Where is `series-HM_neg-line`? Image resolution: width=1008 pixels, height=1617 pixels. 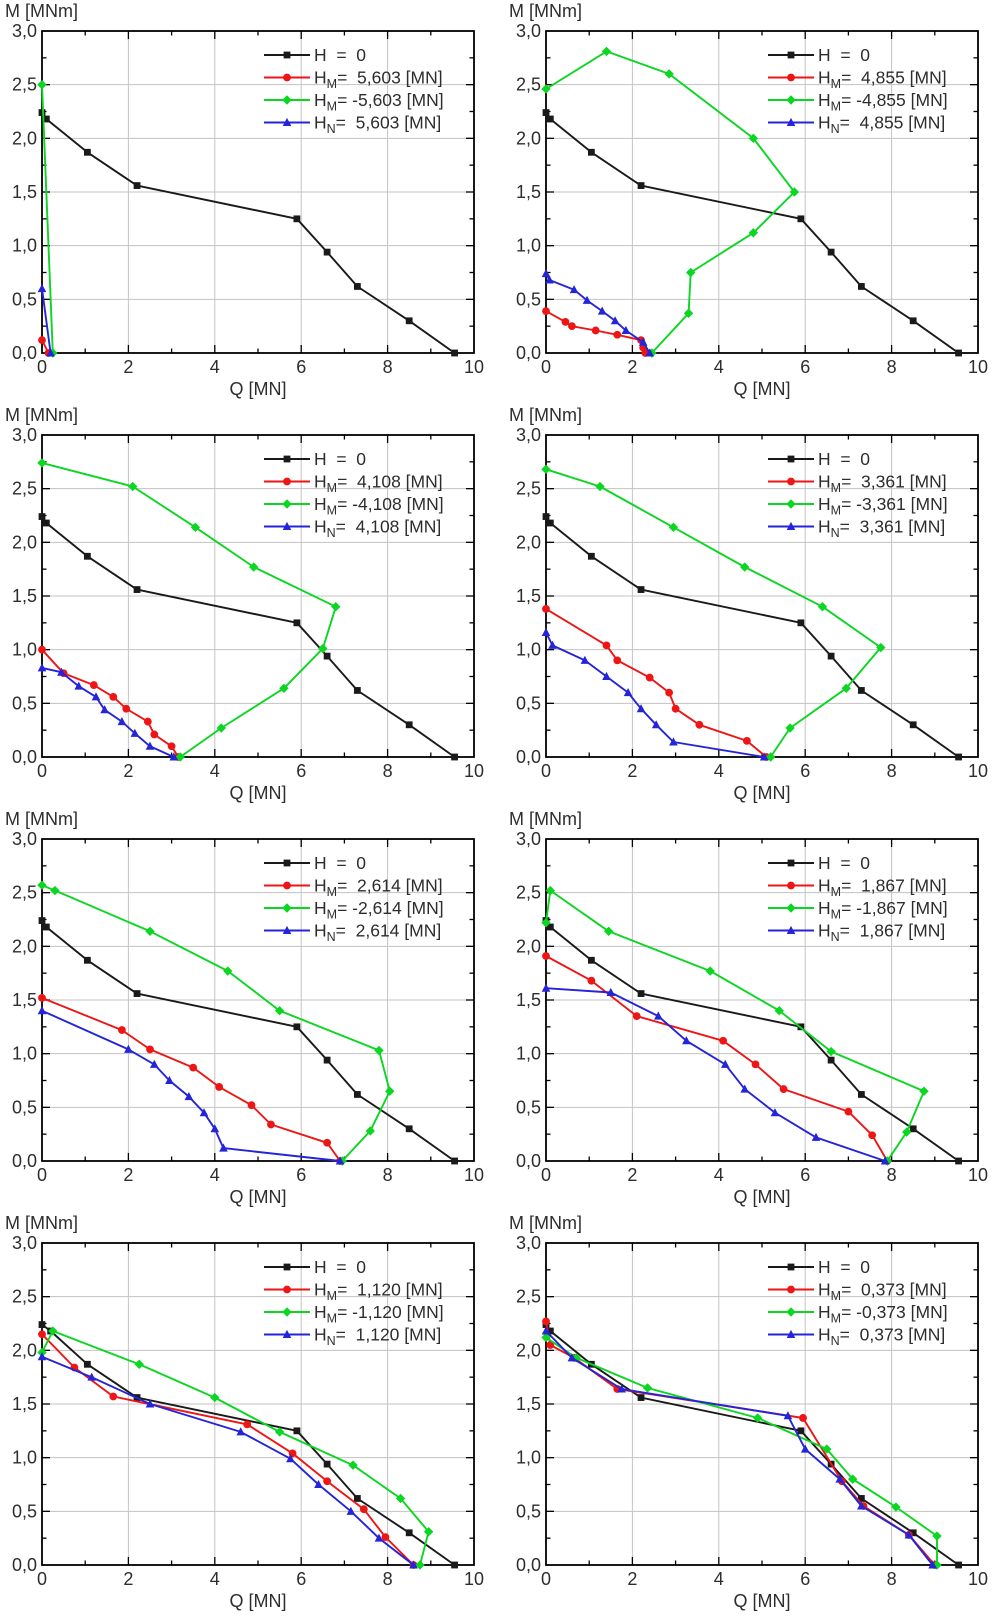
series-HM_neg-line is located at coordinates (47, 219).